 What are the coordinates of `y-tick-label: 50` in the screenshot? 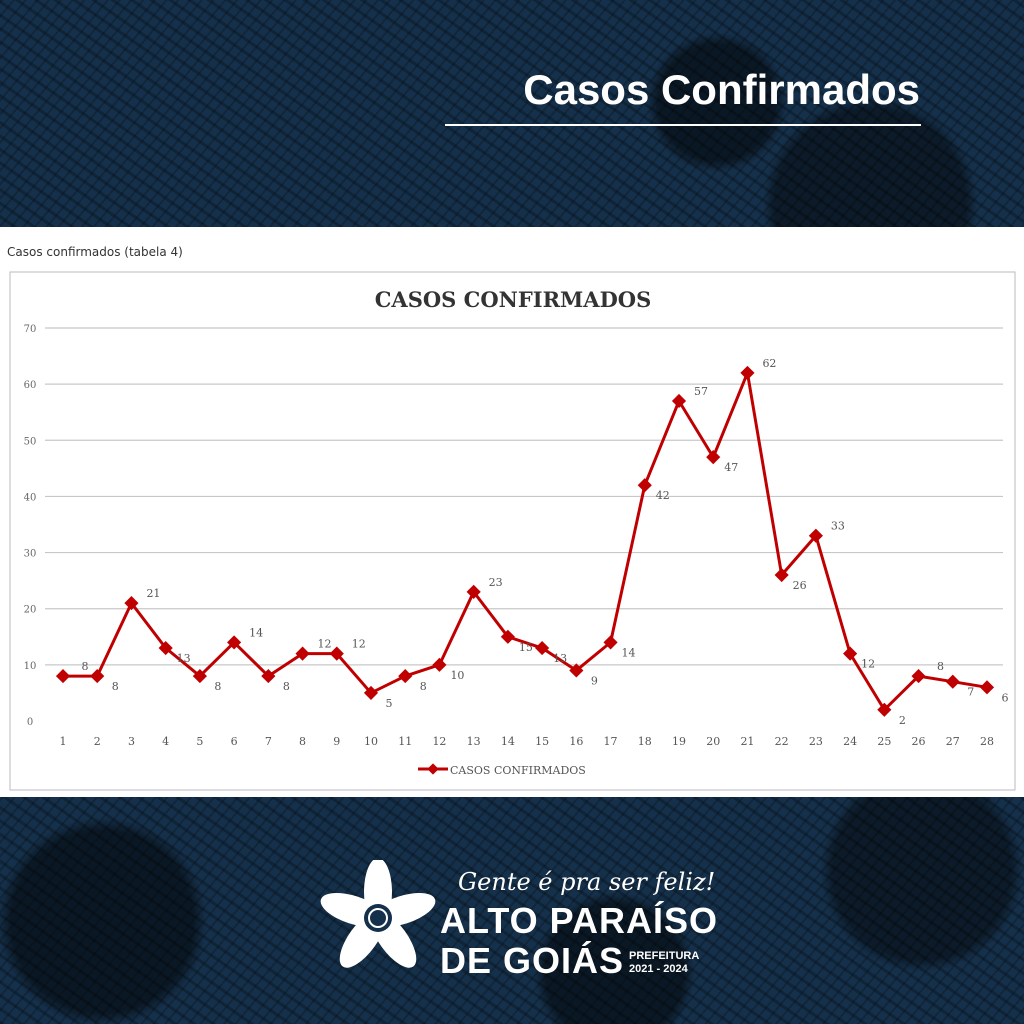 It's located at (30, 441).